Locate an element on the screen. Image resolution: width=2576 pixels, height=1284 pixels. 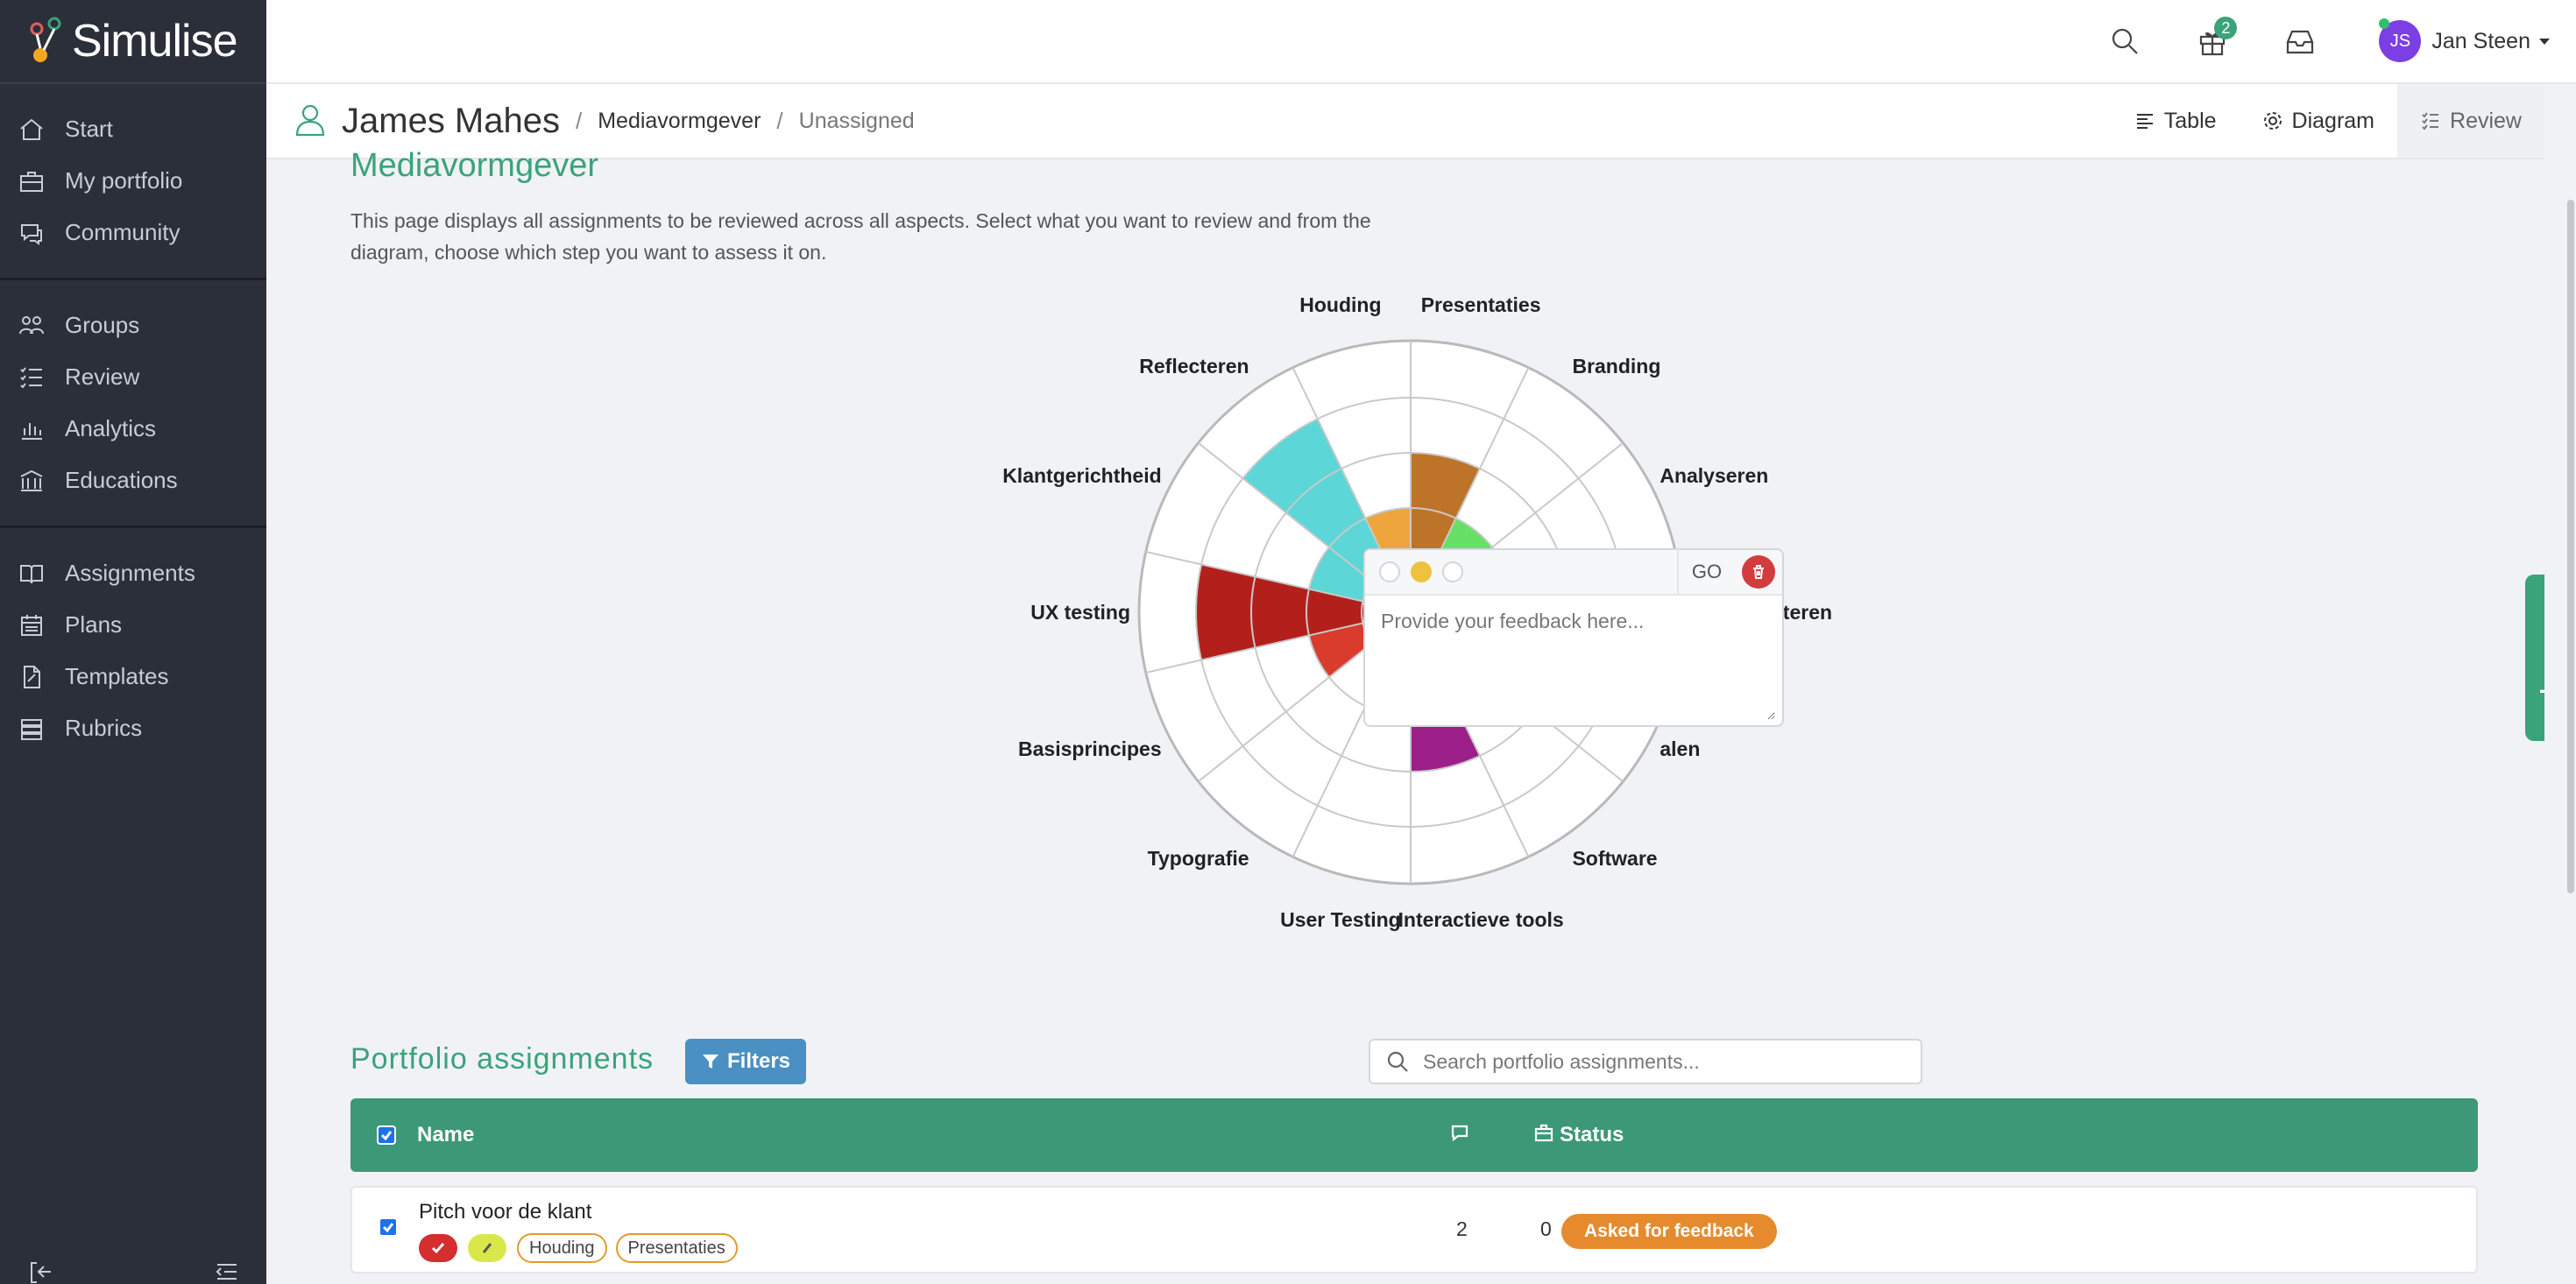
assignment-name: Pitch voor de klant is located at coordinates (505, 1212).